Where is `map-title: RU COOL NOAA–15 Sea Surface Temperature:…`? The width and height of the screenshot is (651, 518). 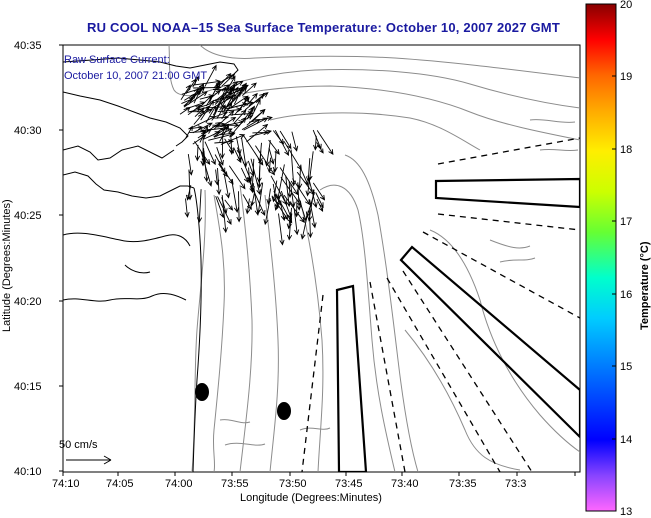
map-title: RU COOL NOAA–15 Sea Surface Temperature:… is located at coordinates (323, 27).